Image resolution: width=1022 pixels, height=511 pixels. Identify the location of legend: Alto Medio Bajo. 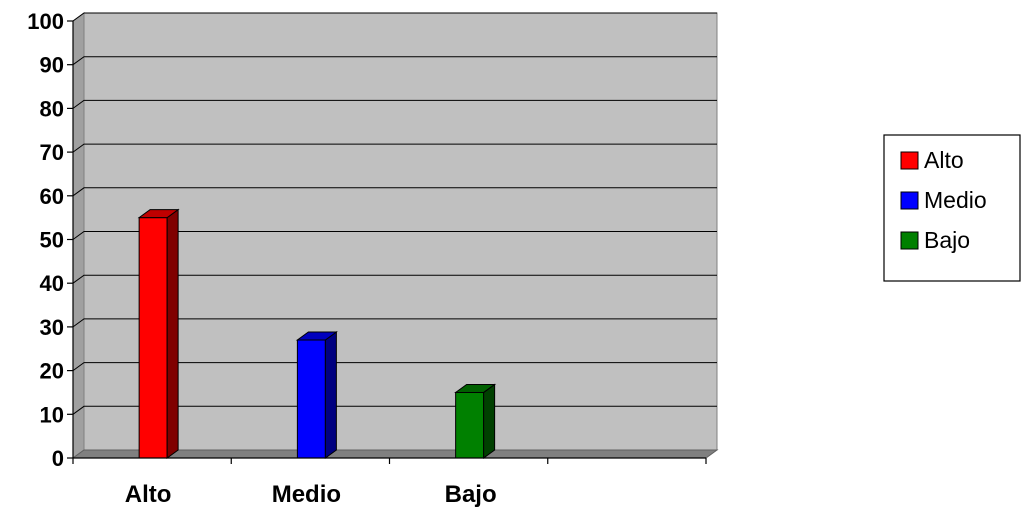
(952, 208).